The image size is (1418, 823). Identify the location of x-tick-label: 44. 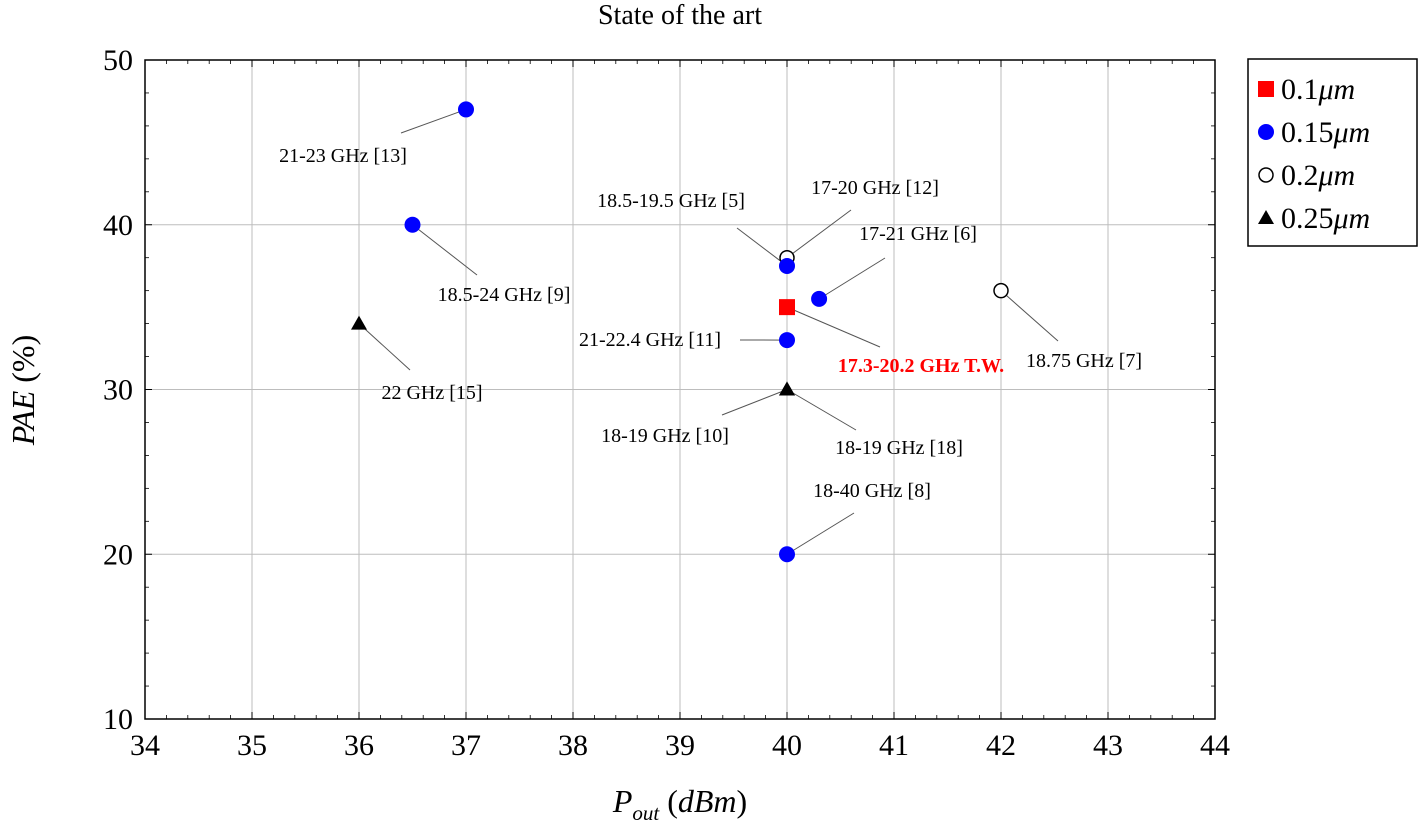
(1215, 745).